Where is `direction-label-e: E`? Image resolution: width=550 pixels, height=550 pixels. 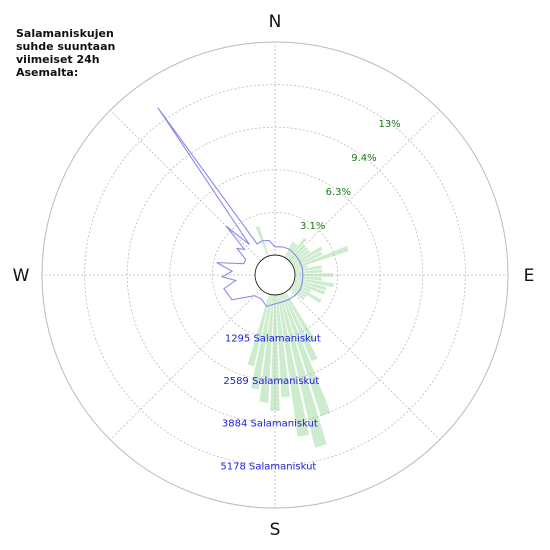
direction-label-e: E is located at coordinates (529, 276).